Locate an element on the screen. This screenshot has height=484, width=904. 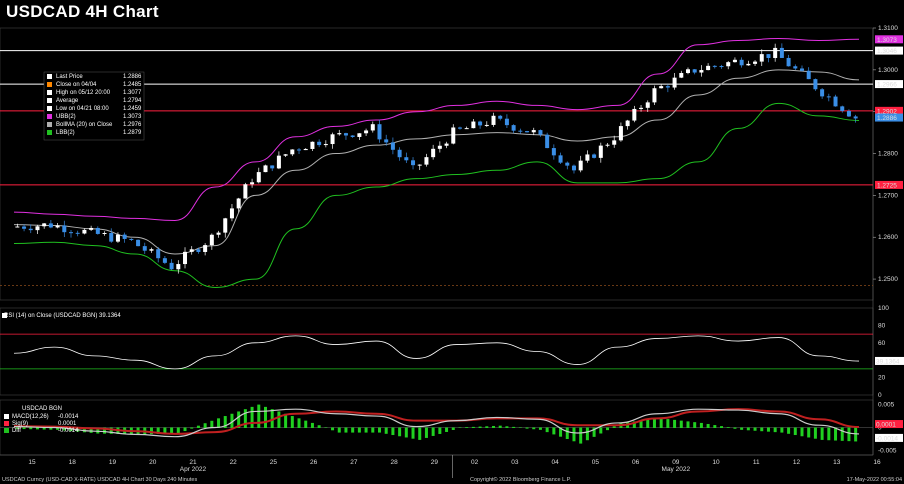
x-tick-label: 16 is located at coordinates (877, 462).